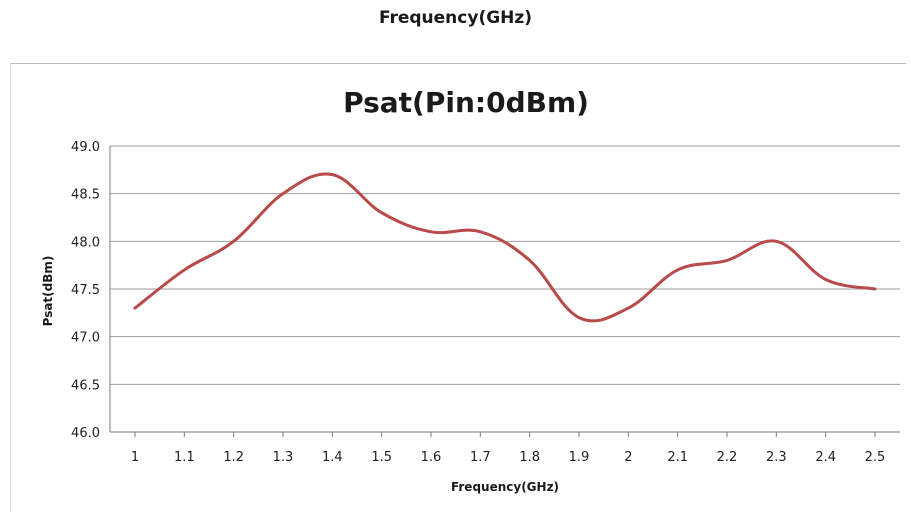 The width and height of the screenshot is (911, 515). What do you see at coordinates (233, 457) in the screenshot?
I see `x-tick-label: 1.2` at bounding box center [233, 457].